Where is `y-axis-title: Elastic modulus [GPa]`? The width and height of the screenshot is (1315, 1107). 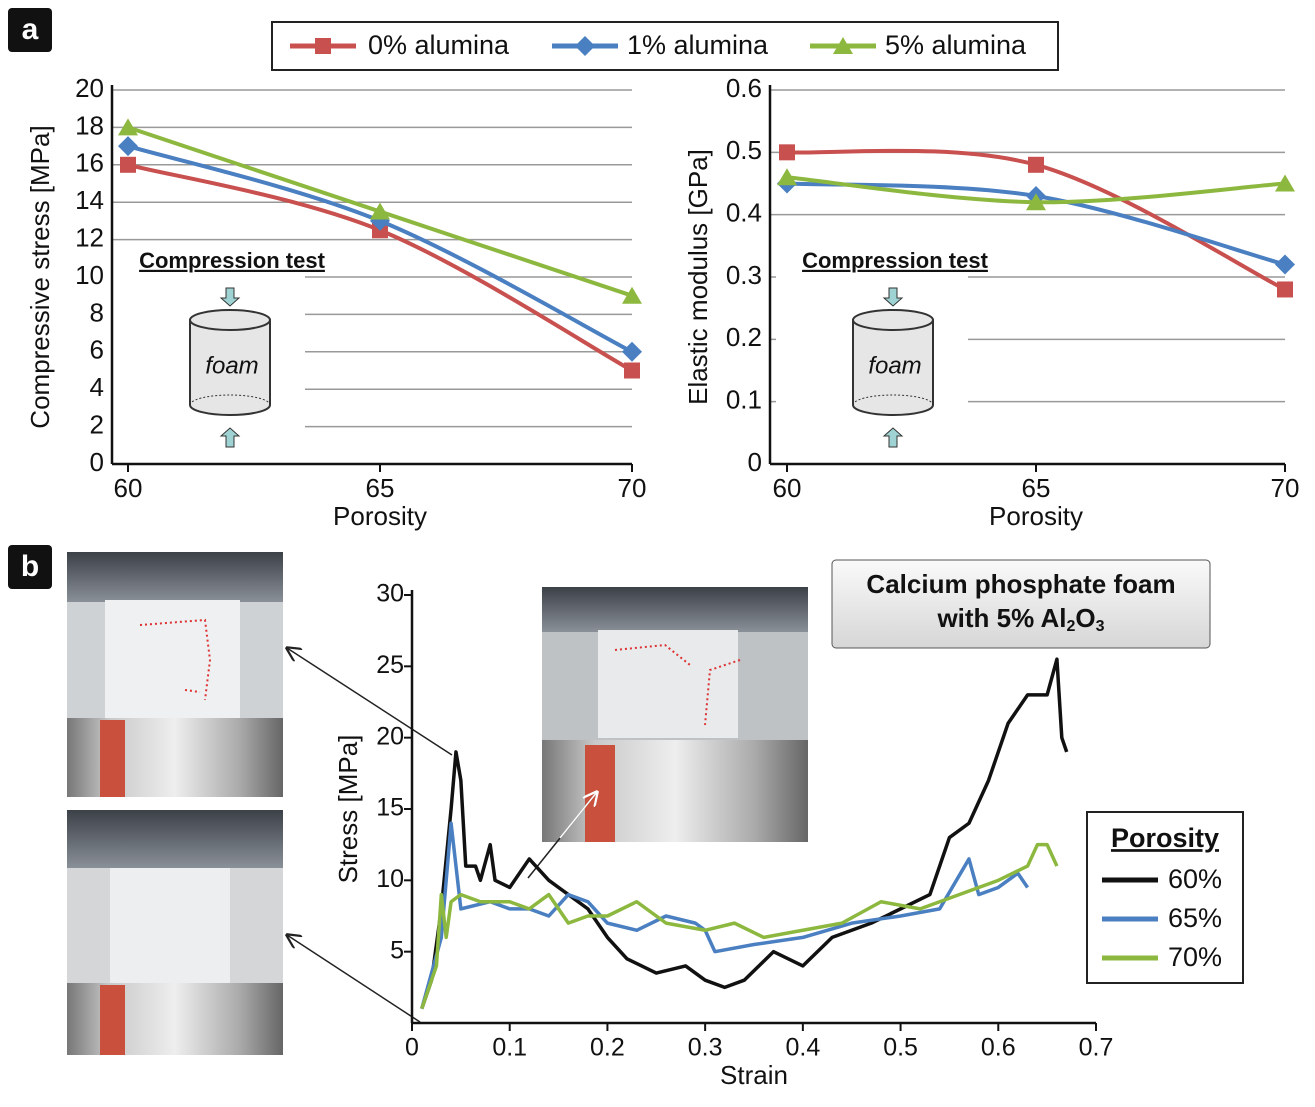 y-axis-title: Elastic modulus [GPa] is located at coordinates (698, 277).